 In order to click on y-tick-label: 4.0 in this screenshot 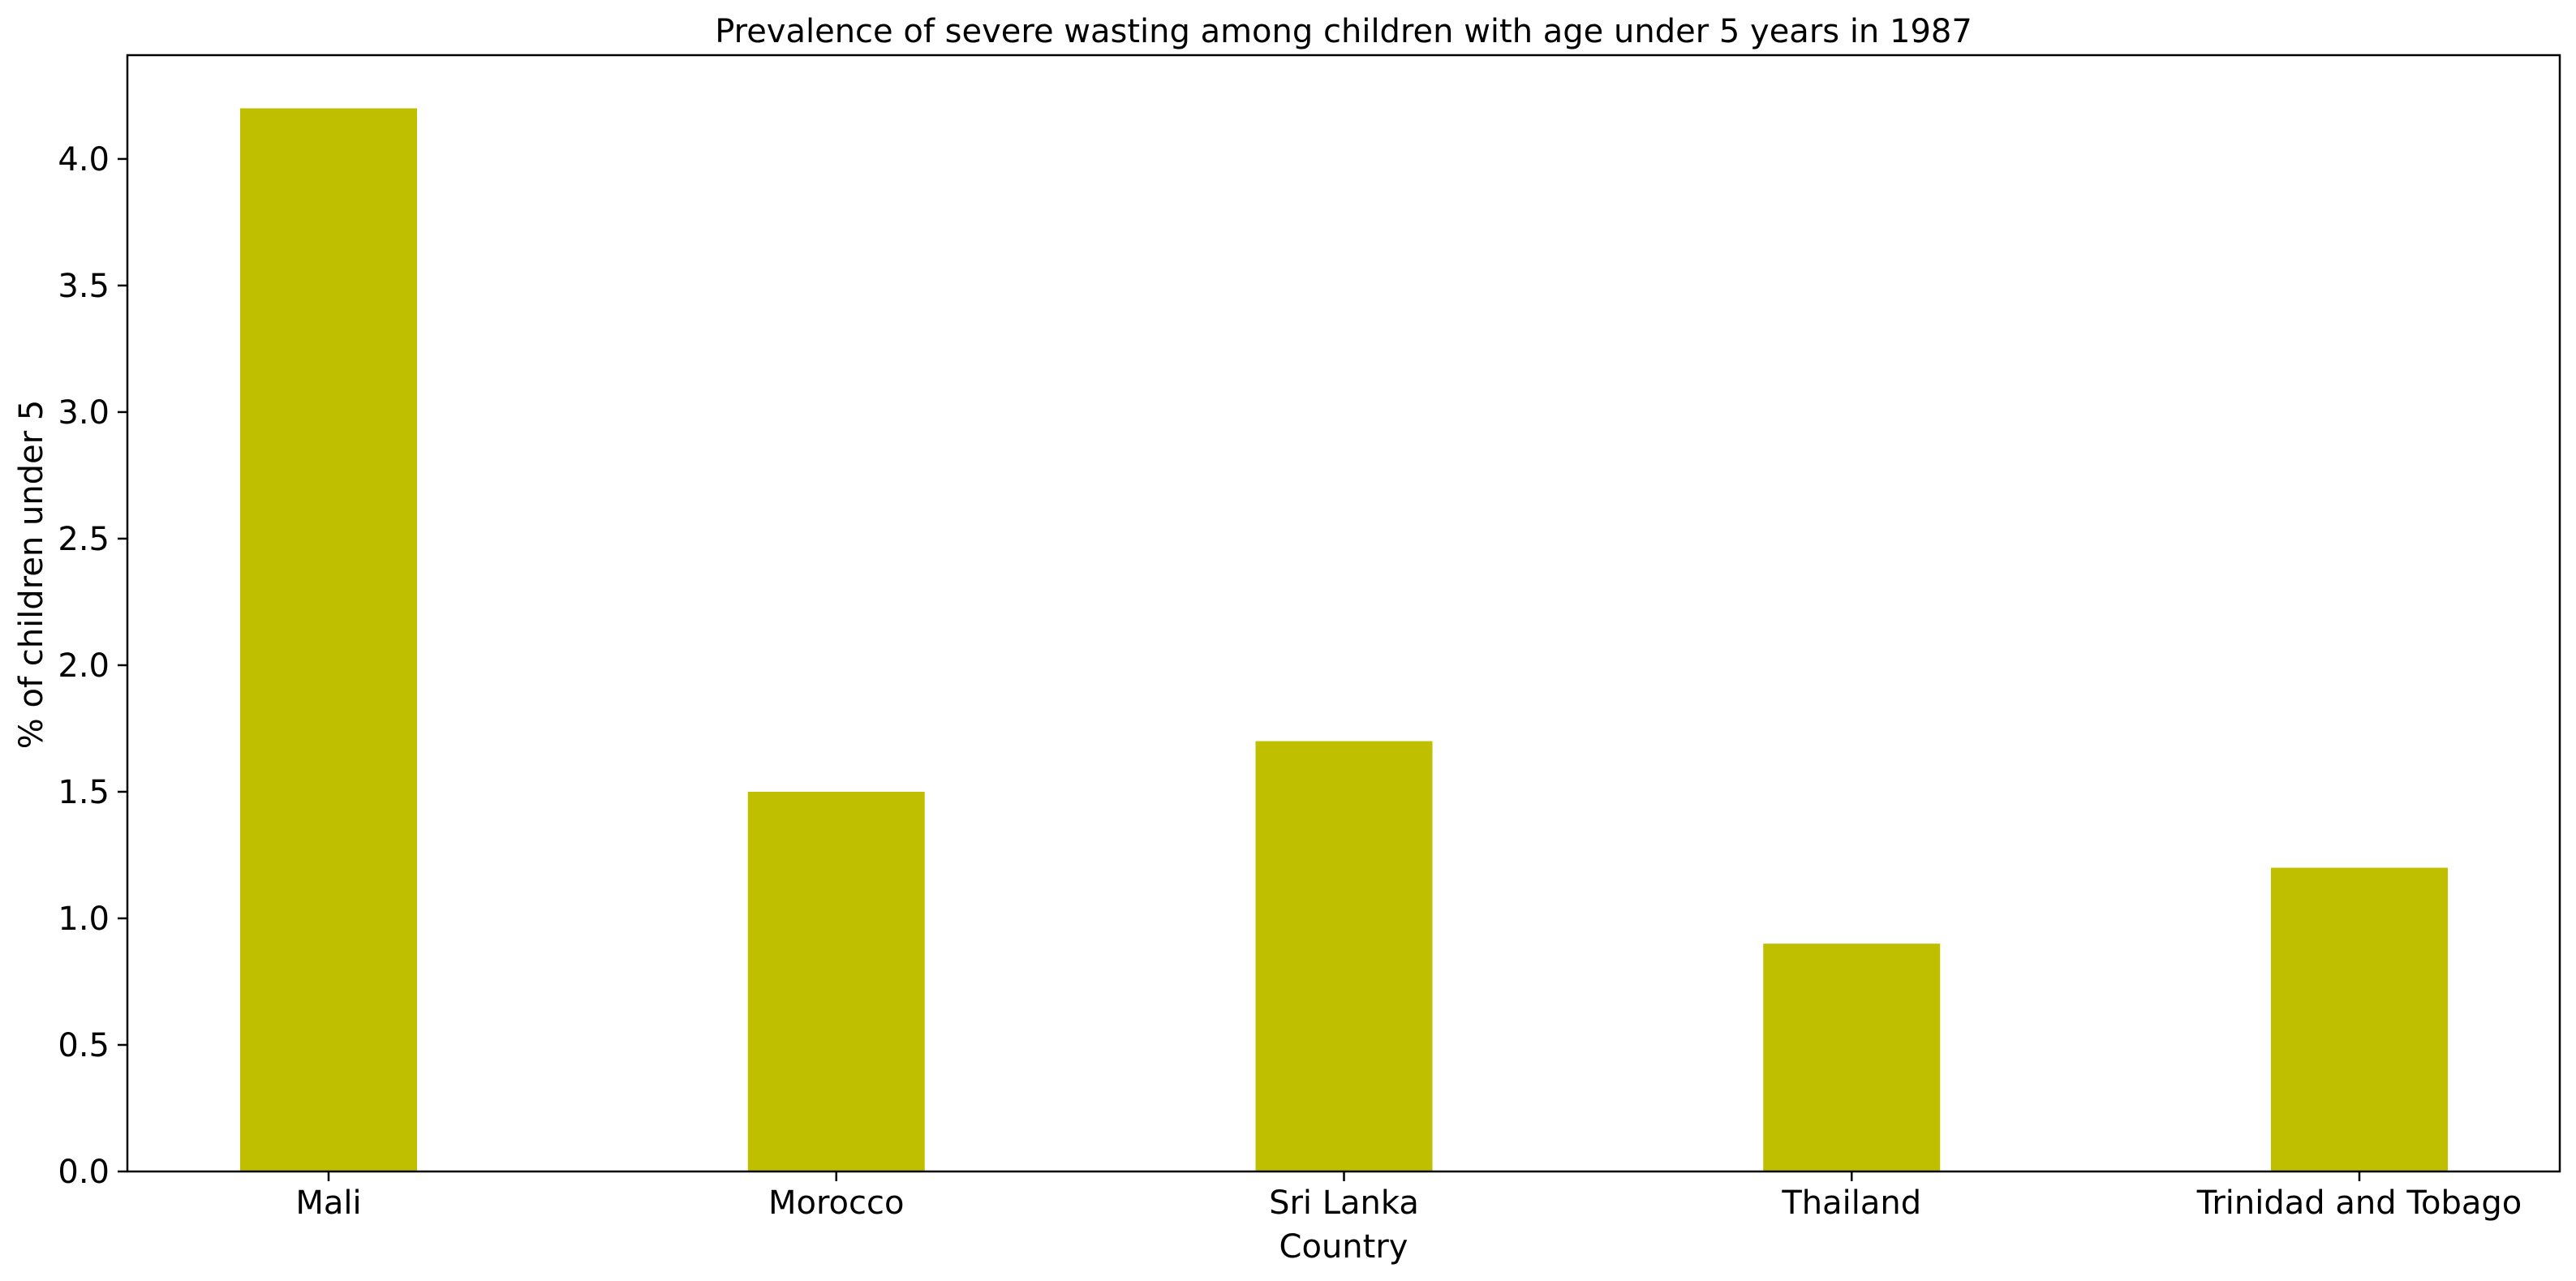, I will do `click(84, 159)`.